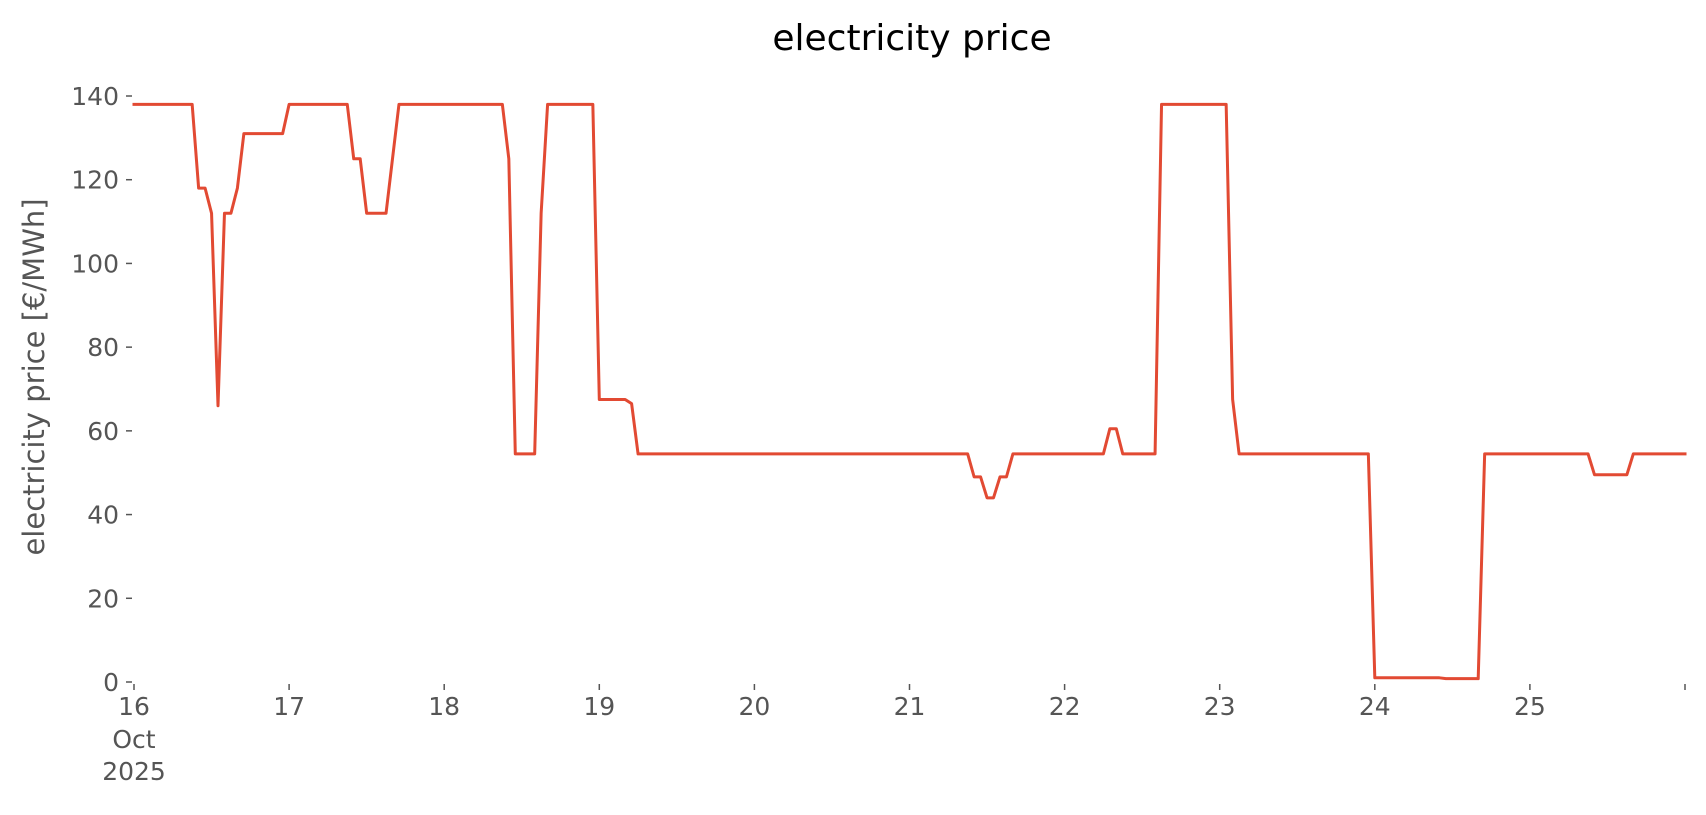  Describe the element at coordinates (754, 706) in the screenshot. I see `x-tick-label: 20` at that location.